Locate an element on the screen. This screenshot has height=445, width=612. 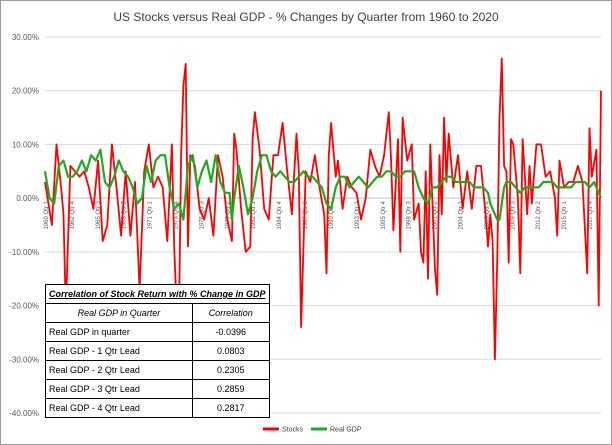
row-value: -0.0396 is located at coordinates (230, 332).